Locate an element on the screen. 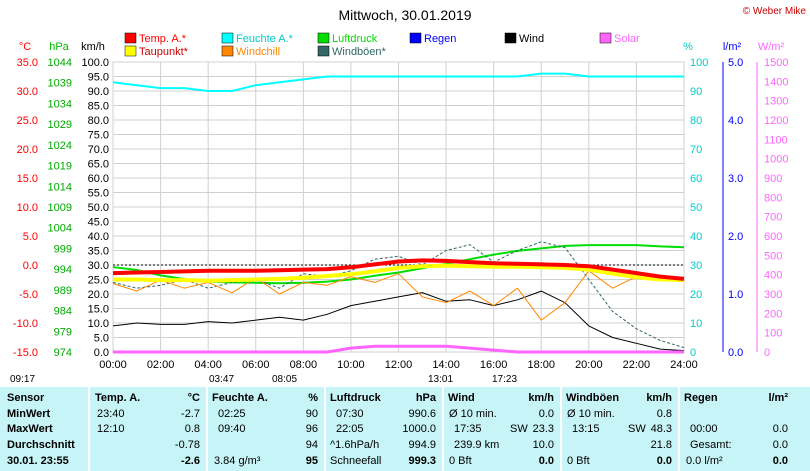 The image size is (810, 471). tick-speed: 100.0 is located at coordinates (95, 63).